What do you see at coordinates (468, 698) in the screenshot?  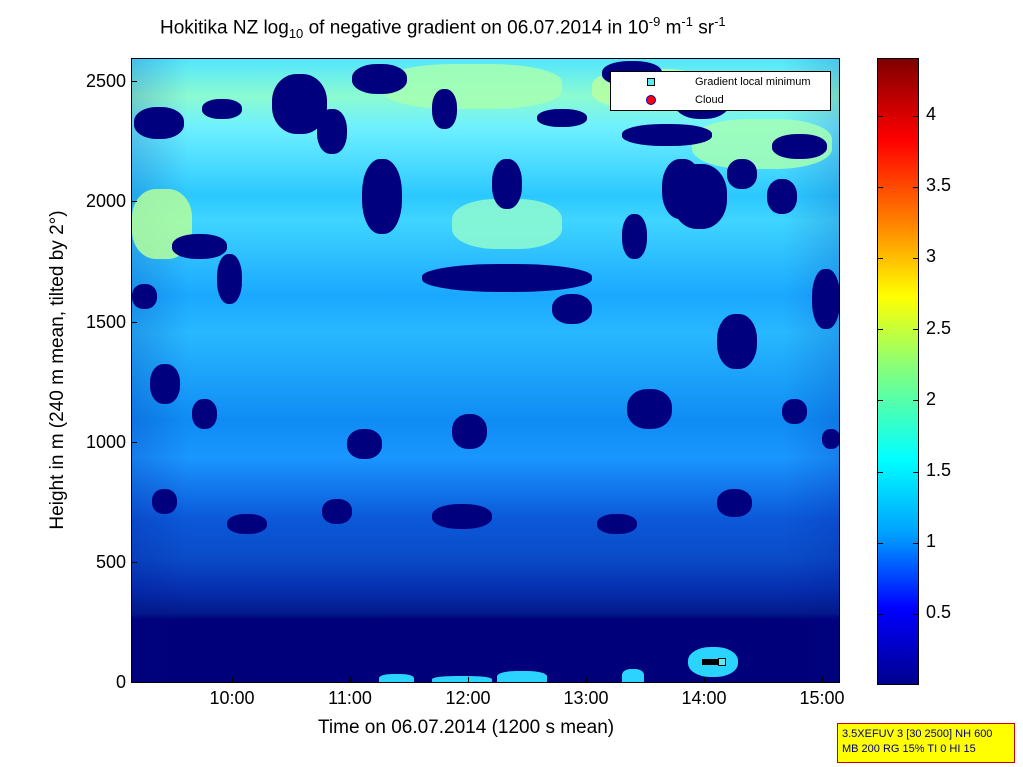 I see `x-tick-label: 12:00` at bounding box center [468, 698].